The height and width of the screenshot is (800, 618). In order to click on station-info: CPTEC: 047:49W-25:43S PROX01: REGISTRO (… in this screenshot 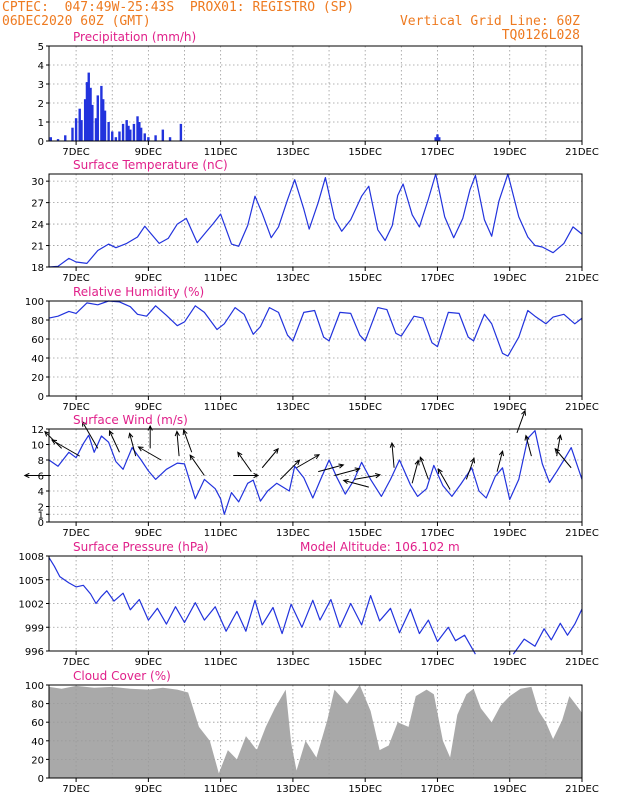, I will do `click(178, 7)`.